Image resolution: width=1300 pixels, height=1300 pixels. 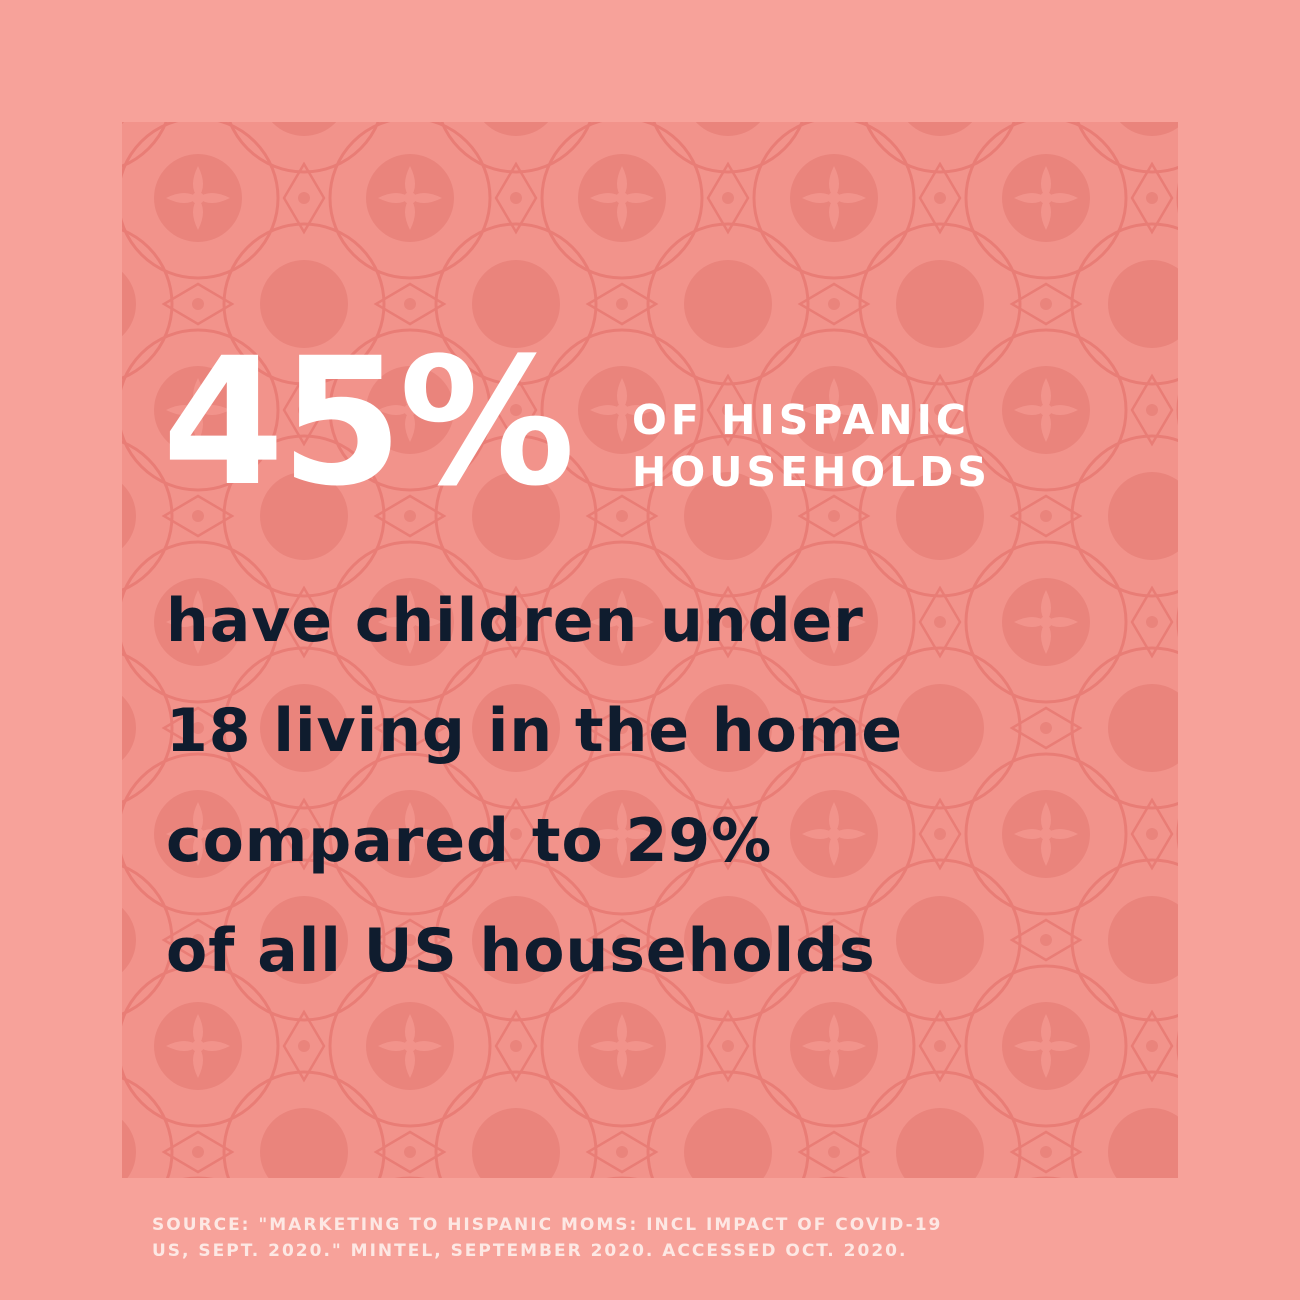 I want to click on stat-value: 45%, so click(x=368, y=422).